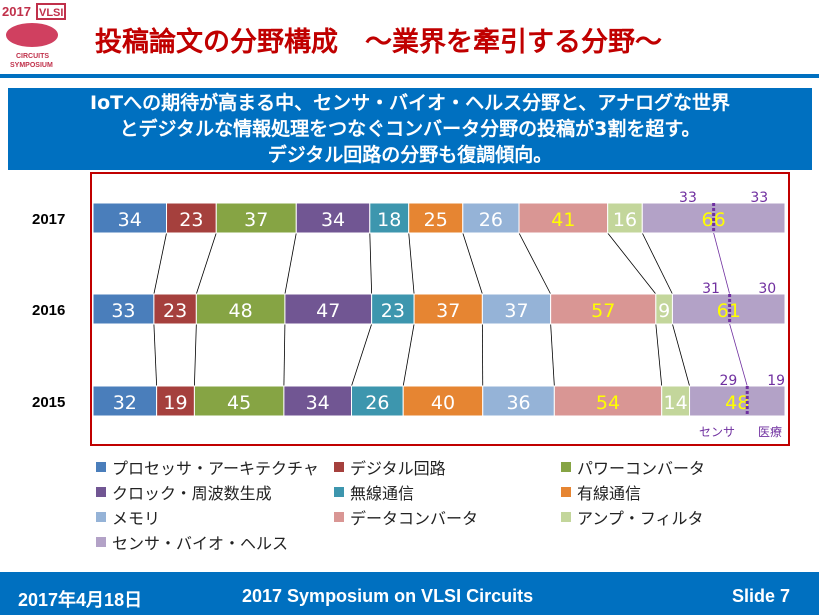 This screenshot has height=615, width=819. I want to click on data-label: 18, so click(389, 220).